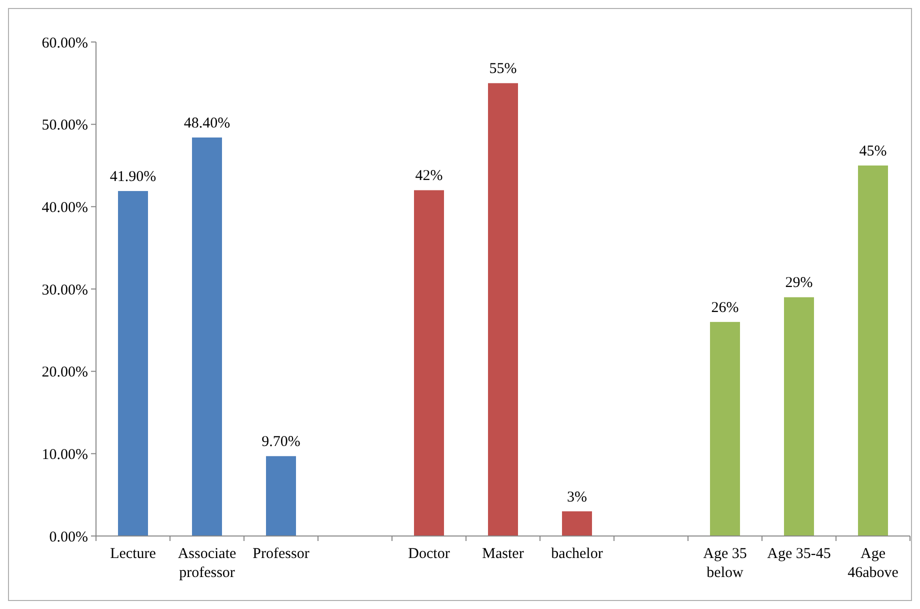 This screenshot has height=609, width=920. What do you see at coordinates (799, 554) in the screenshot?
I see `x-tick-label: Age 35-45` at bounding box center [799, 554].